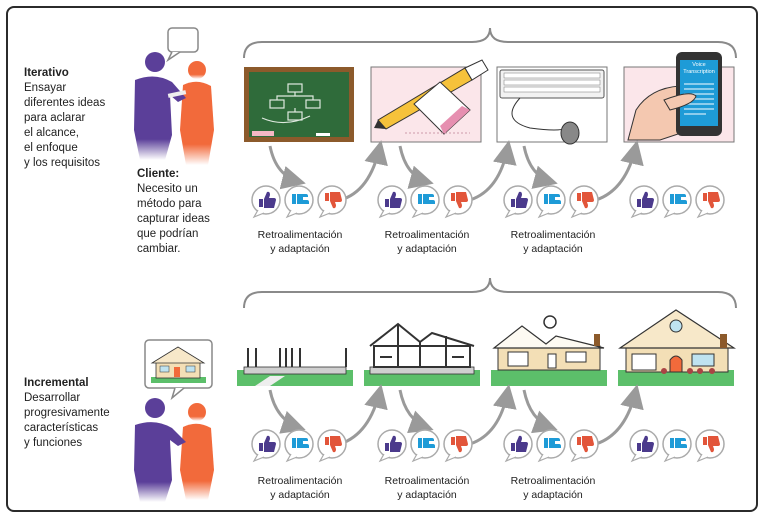  What do you see at coordinates (300, 242) in the screenshot?
I see `feedback-caption-top-1: Retroalimentación y adaptación` at bounding box center [300, 242].